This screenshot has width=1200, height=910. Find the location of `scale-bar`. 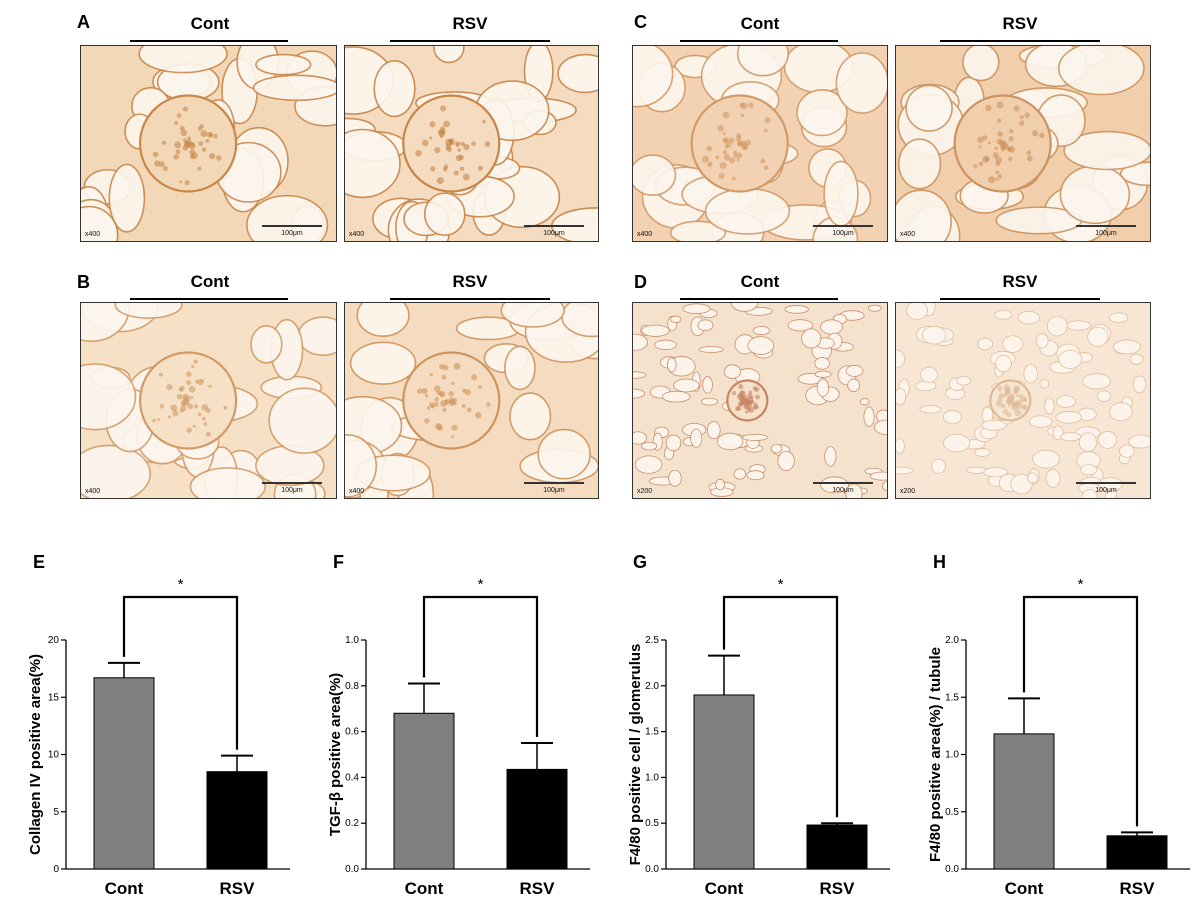

scale-bar is located at coordinates (292, 483).